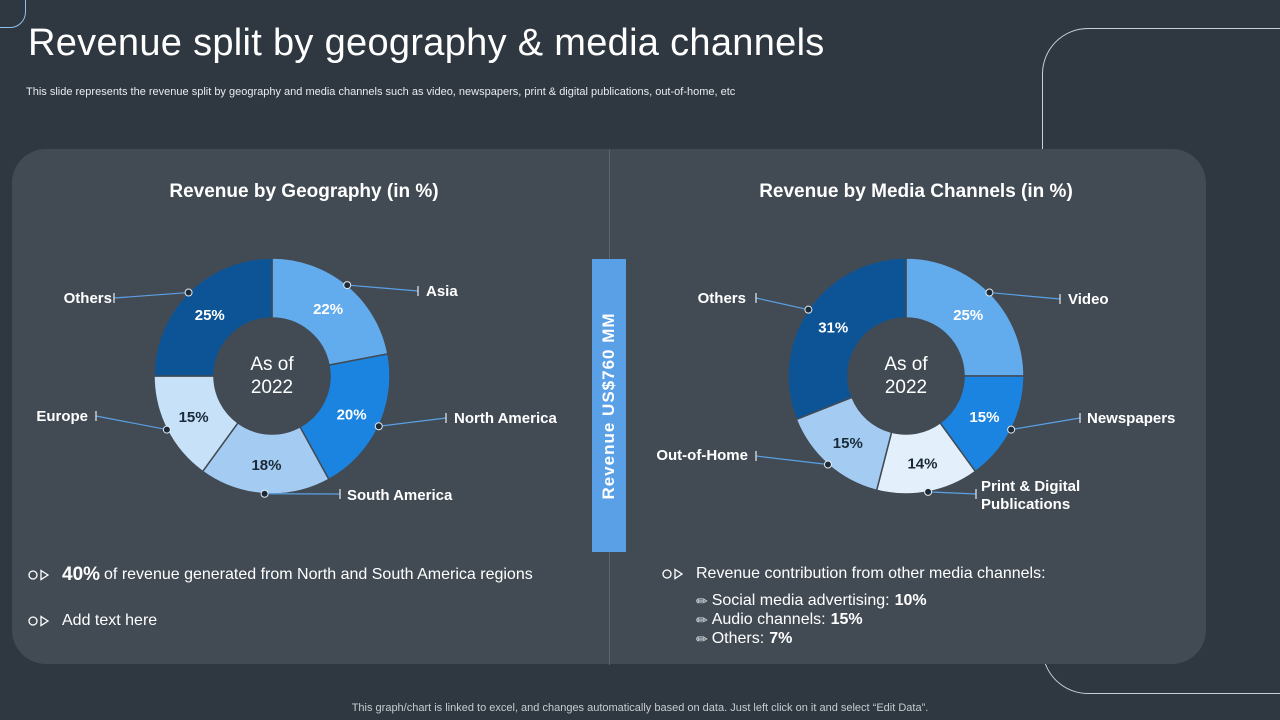  I want to click on geography-chart-title: Revenue by Geography (in %), so click(304, 191).